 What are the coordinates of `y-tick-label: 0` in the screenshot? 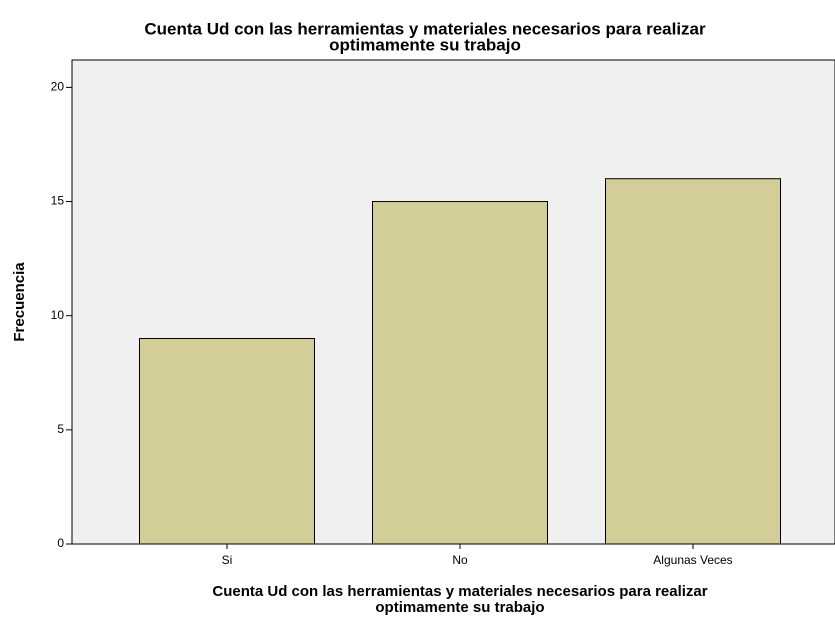 It's located at (60, 543).